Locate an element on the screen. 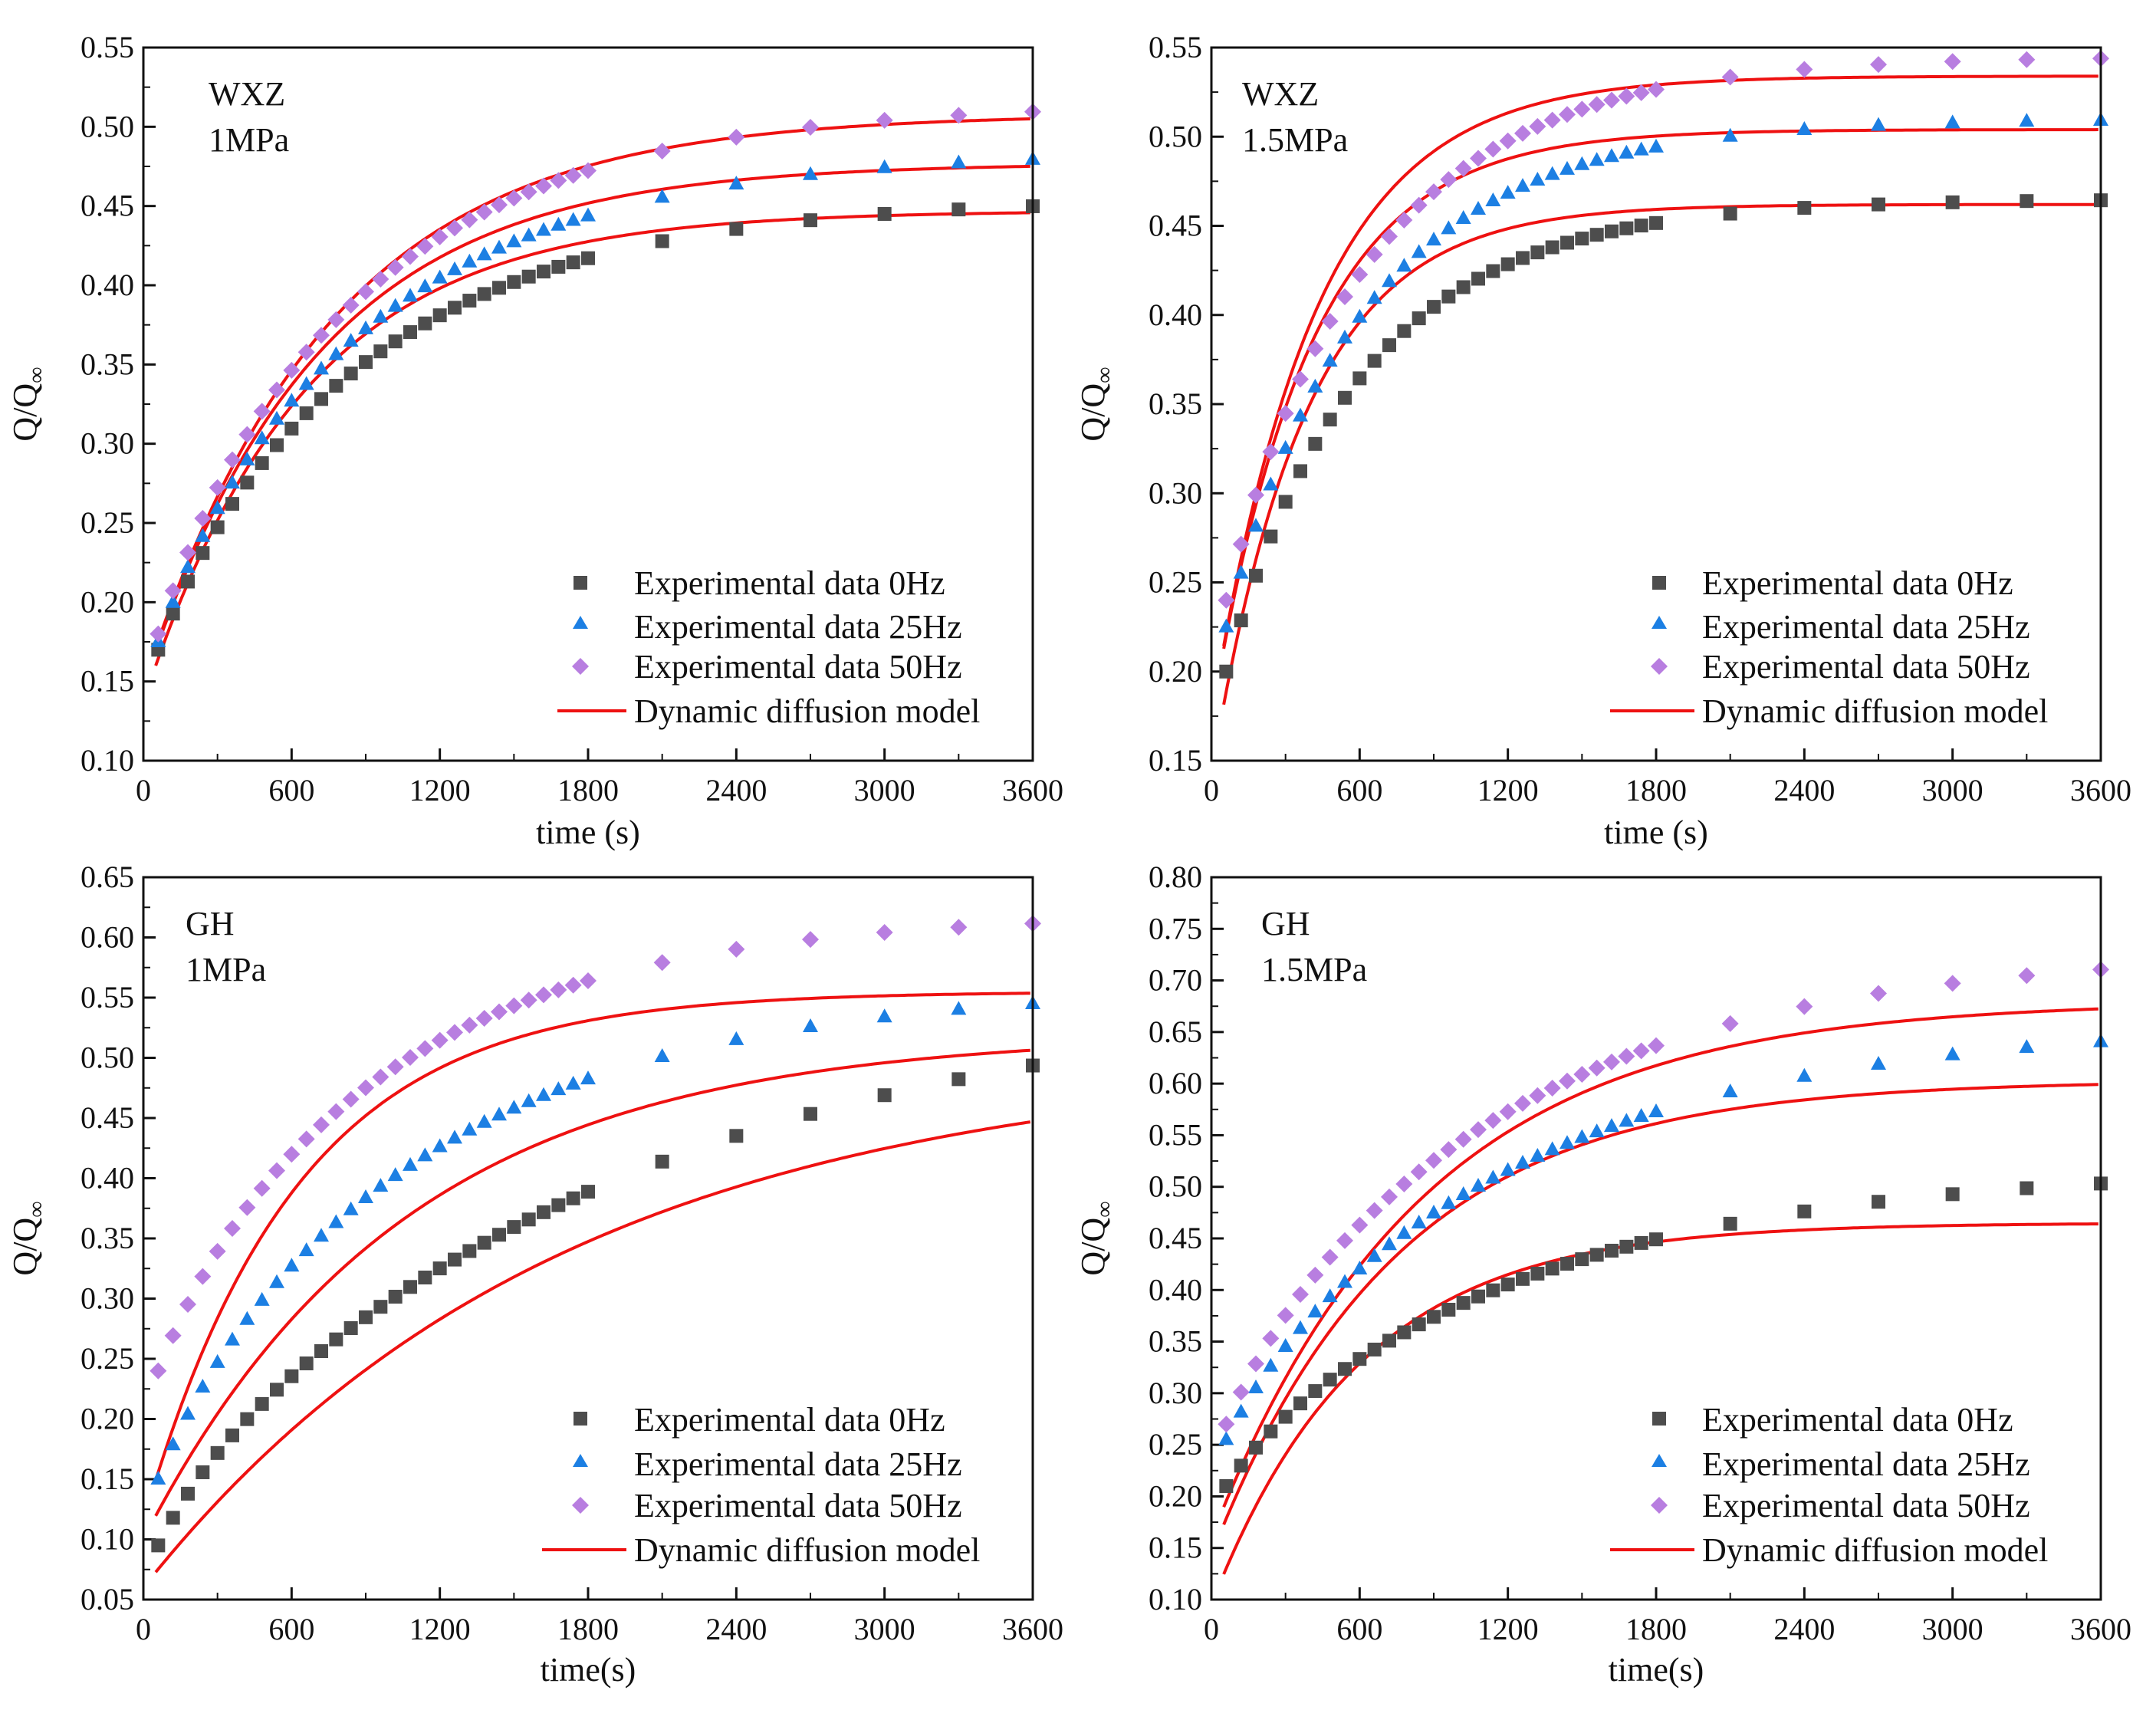  legend-label-model: Dynamic diffusion model is located at coordinates (807, 1550).